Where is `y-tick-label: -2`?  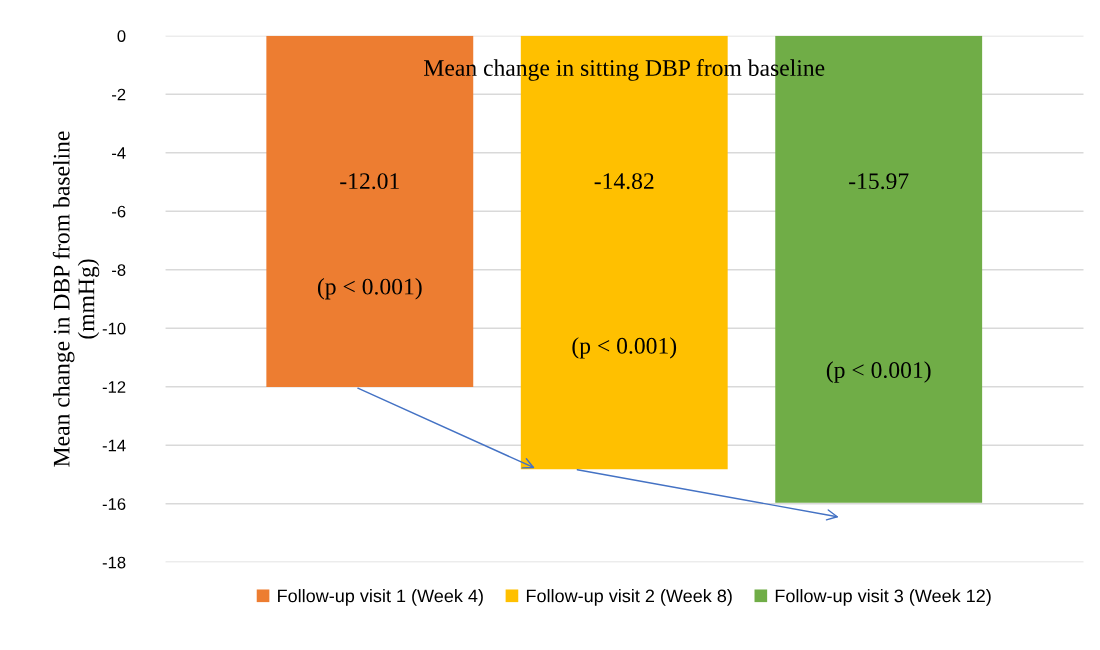 y-tick-label: -2 is located at coordinates (119, 94).